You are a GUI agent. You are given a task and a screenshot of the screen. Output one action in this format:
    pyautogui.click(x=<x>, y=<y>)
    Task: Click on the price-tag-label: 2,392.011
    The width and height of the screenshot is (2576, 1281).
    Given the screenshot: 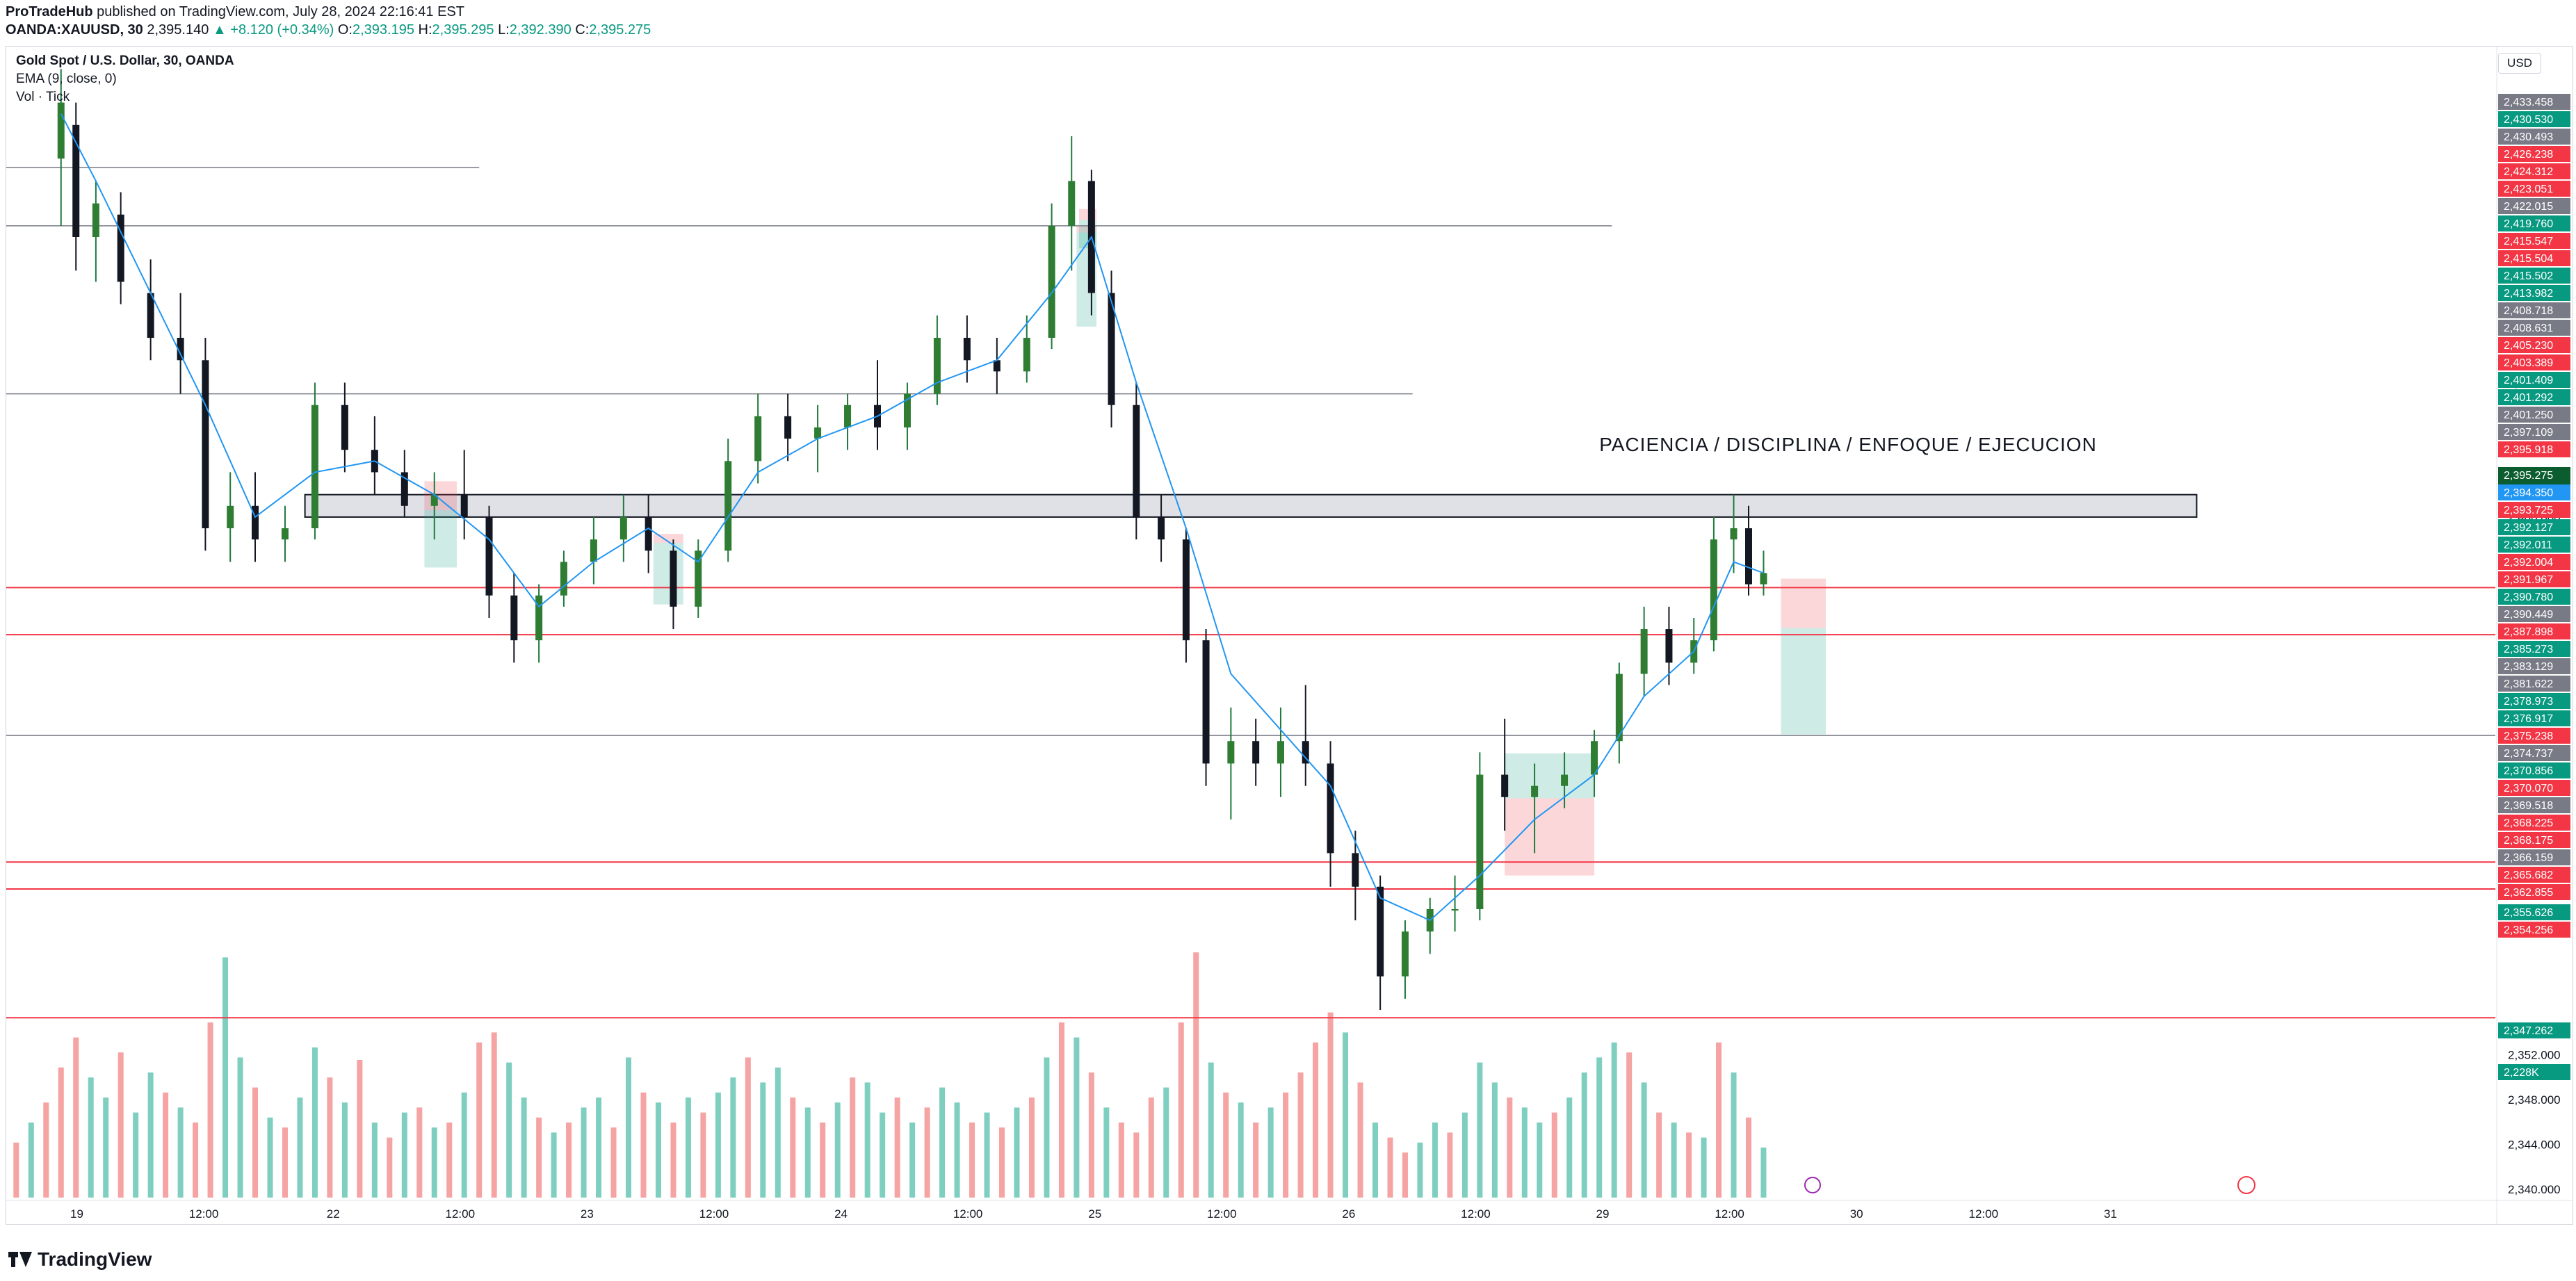 What is the action you would take?
    pyautogui.click(x=2528, y=545)
    